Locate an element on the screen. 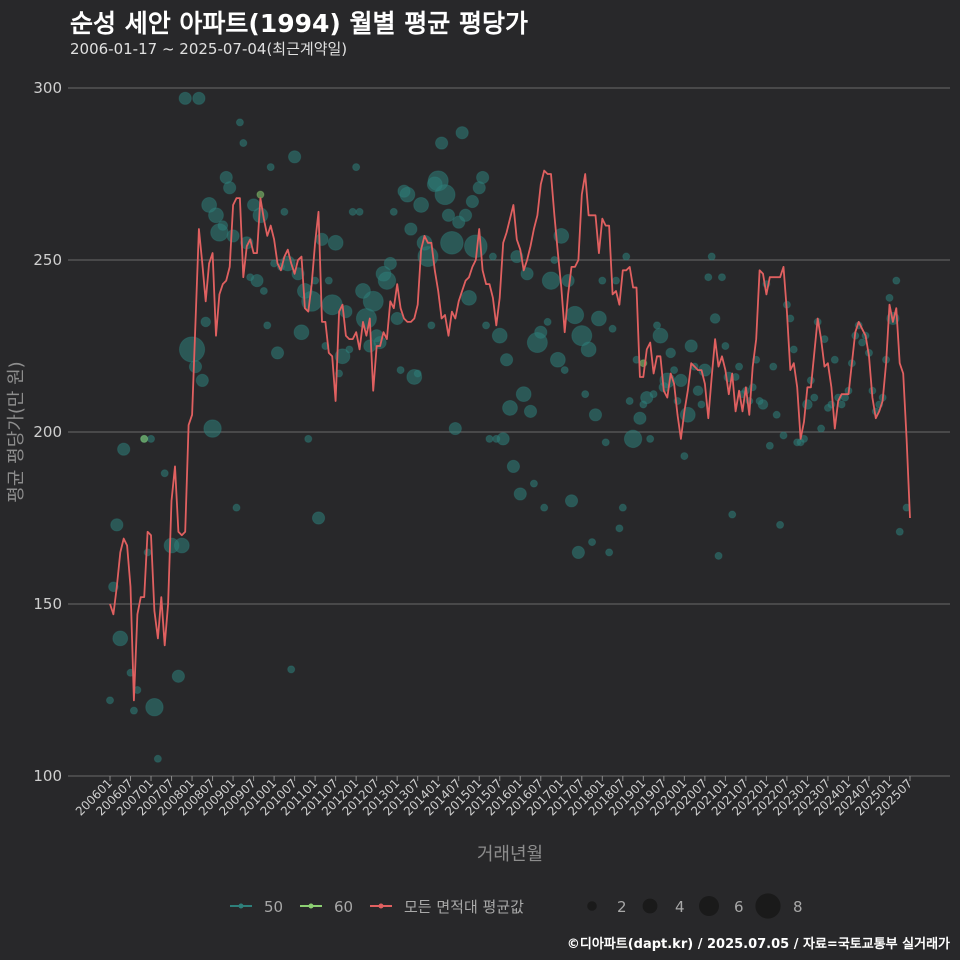 This screenshot has width=960, height=960. chart-subtitle: 2006-01-17 ~ 2025-07-04(최근계약일) is located at coordinates (209, 49).